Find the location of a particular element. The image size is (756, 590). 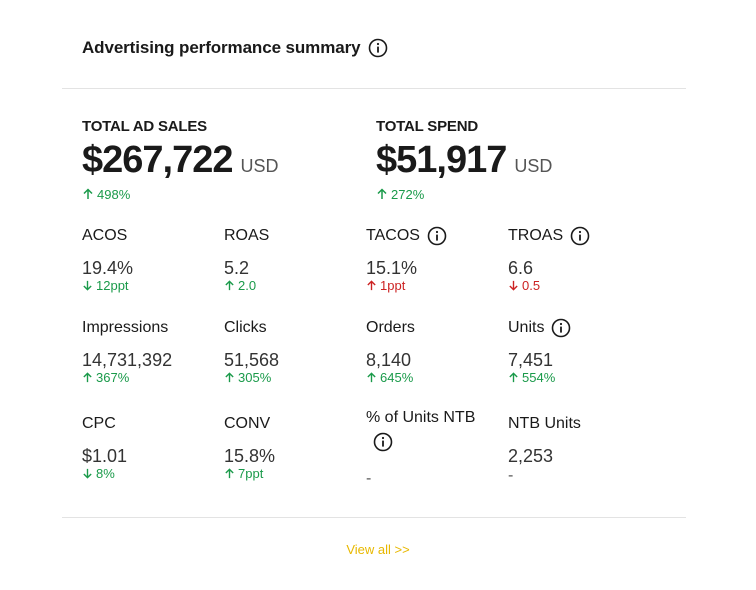

delta-text: 7ppt is located at coordinates (251, 473).